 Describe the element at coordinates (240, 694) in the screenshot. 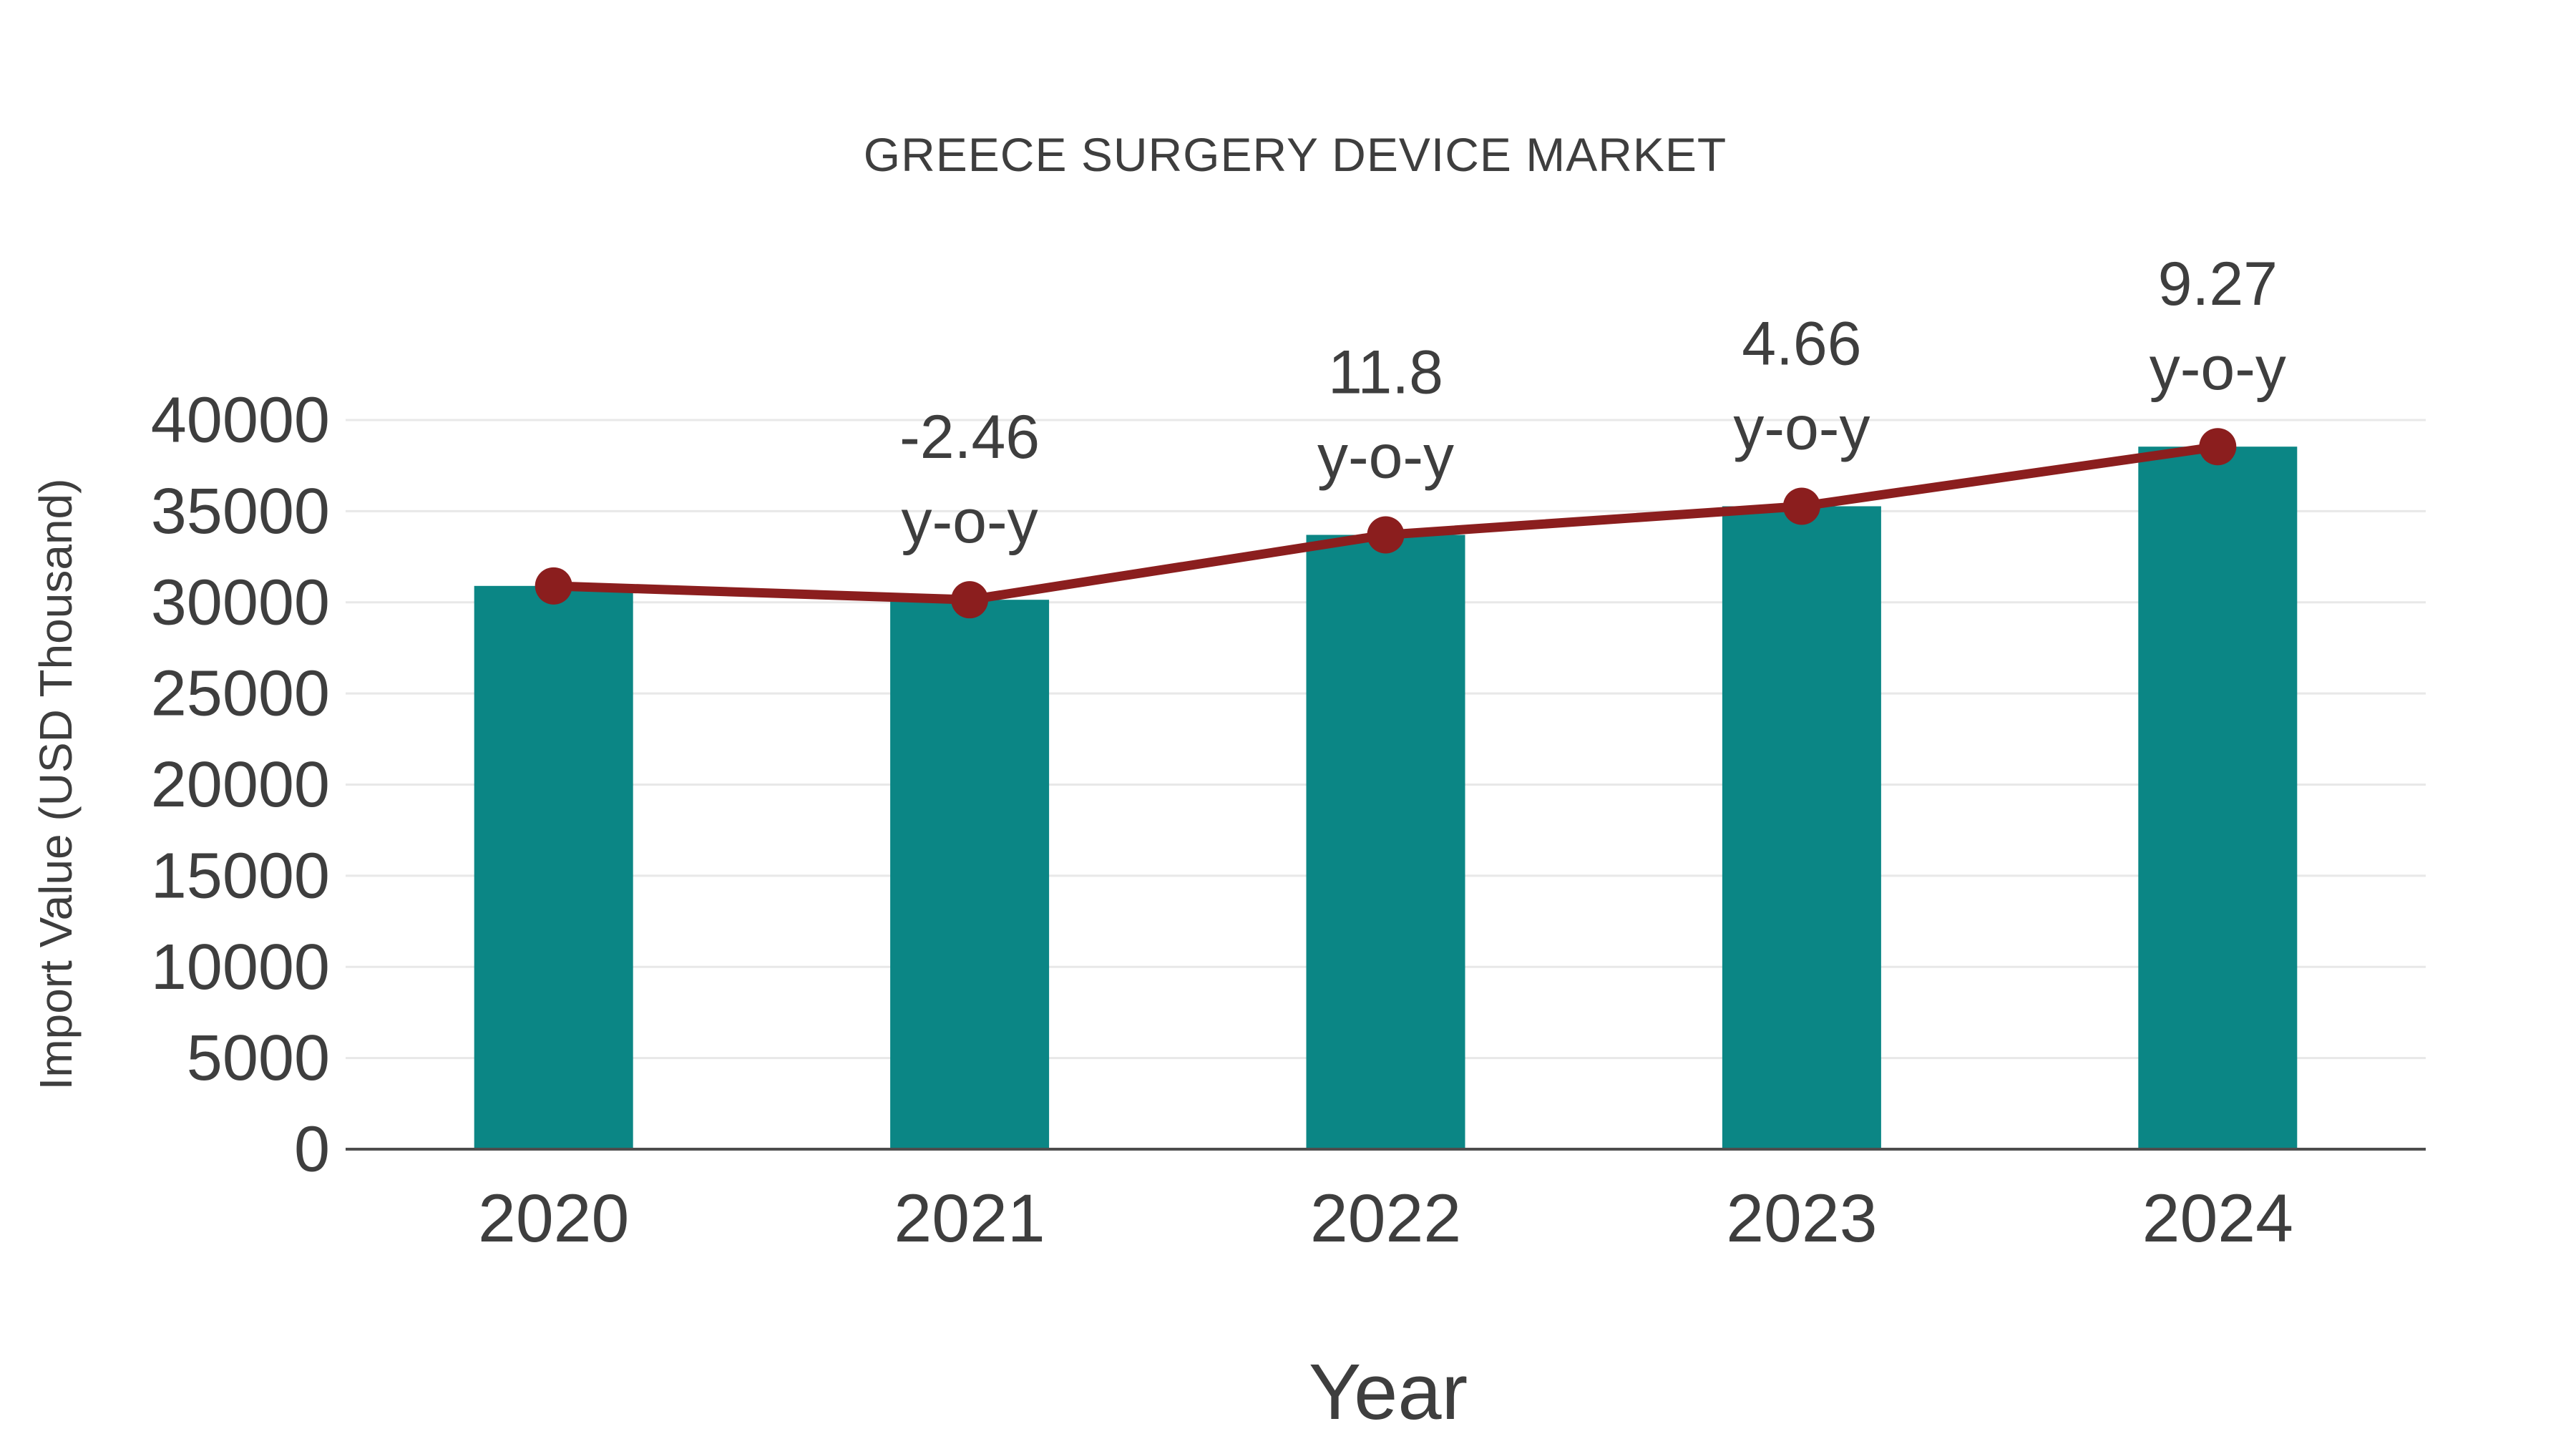

I see `y-tick-label-25000: 25000` at that location.